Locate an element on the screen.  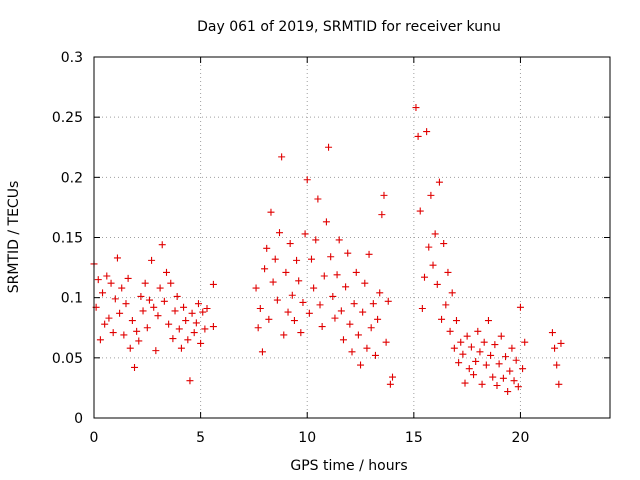
y-tick-label: 0.25 is located at coordinates (67, 118).